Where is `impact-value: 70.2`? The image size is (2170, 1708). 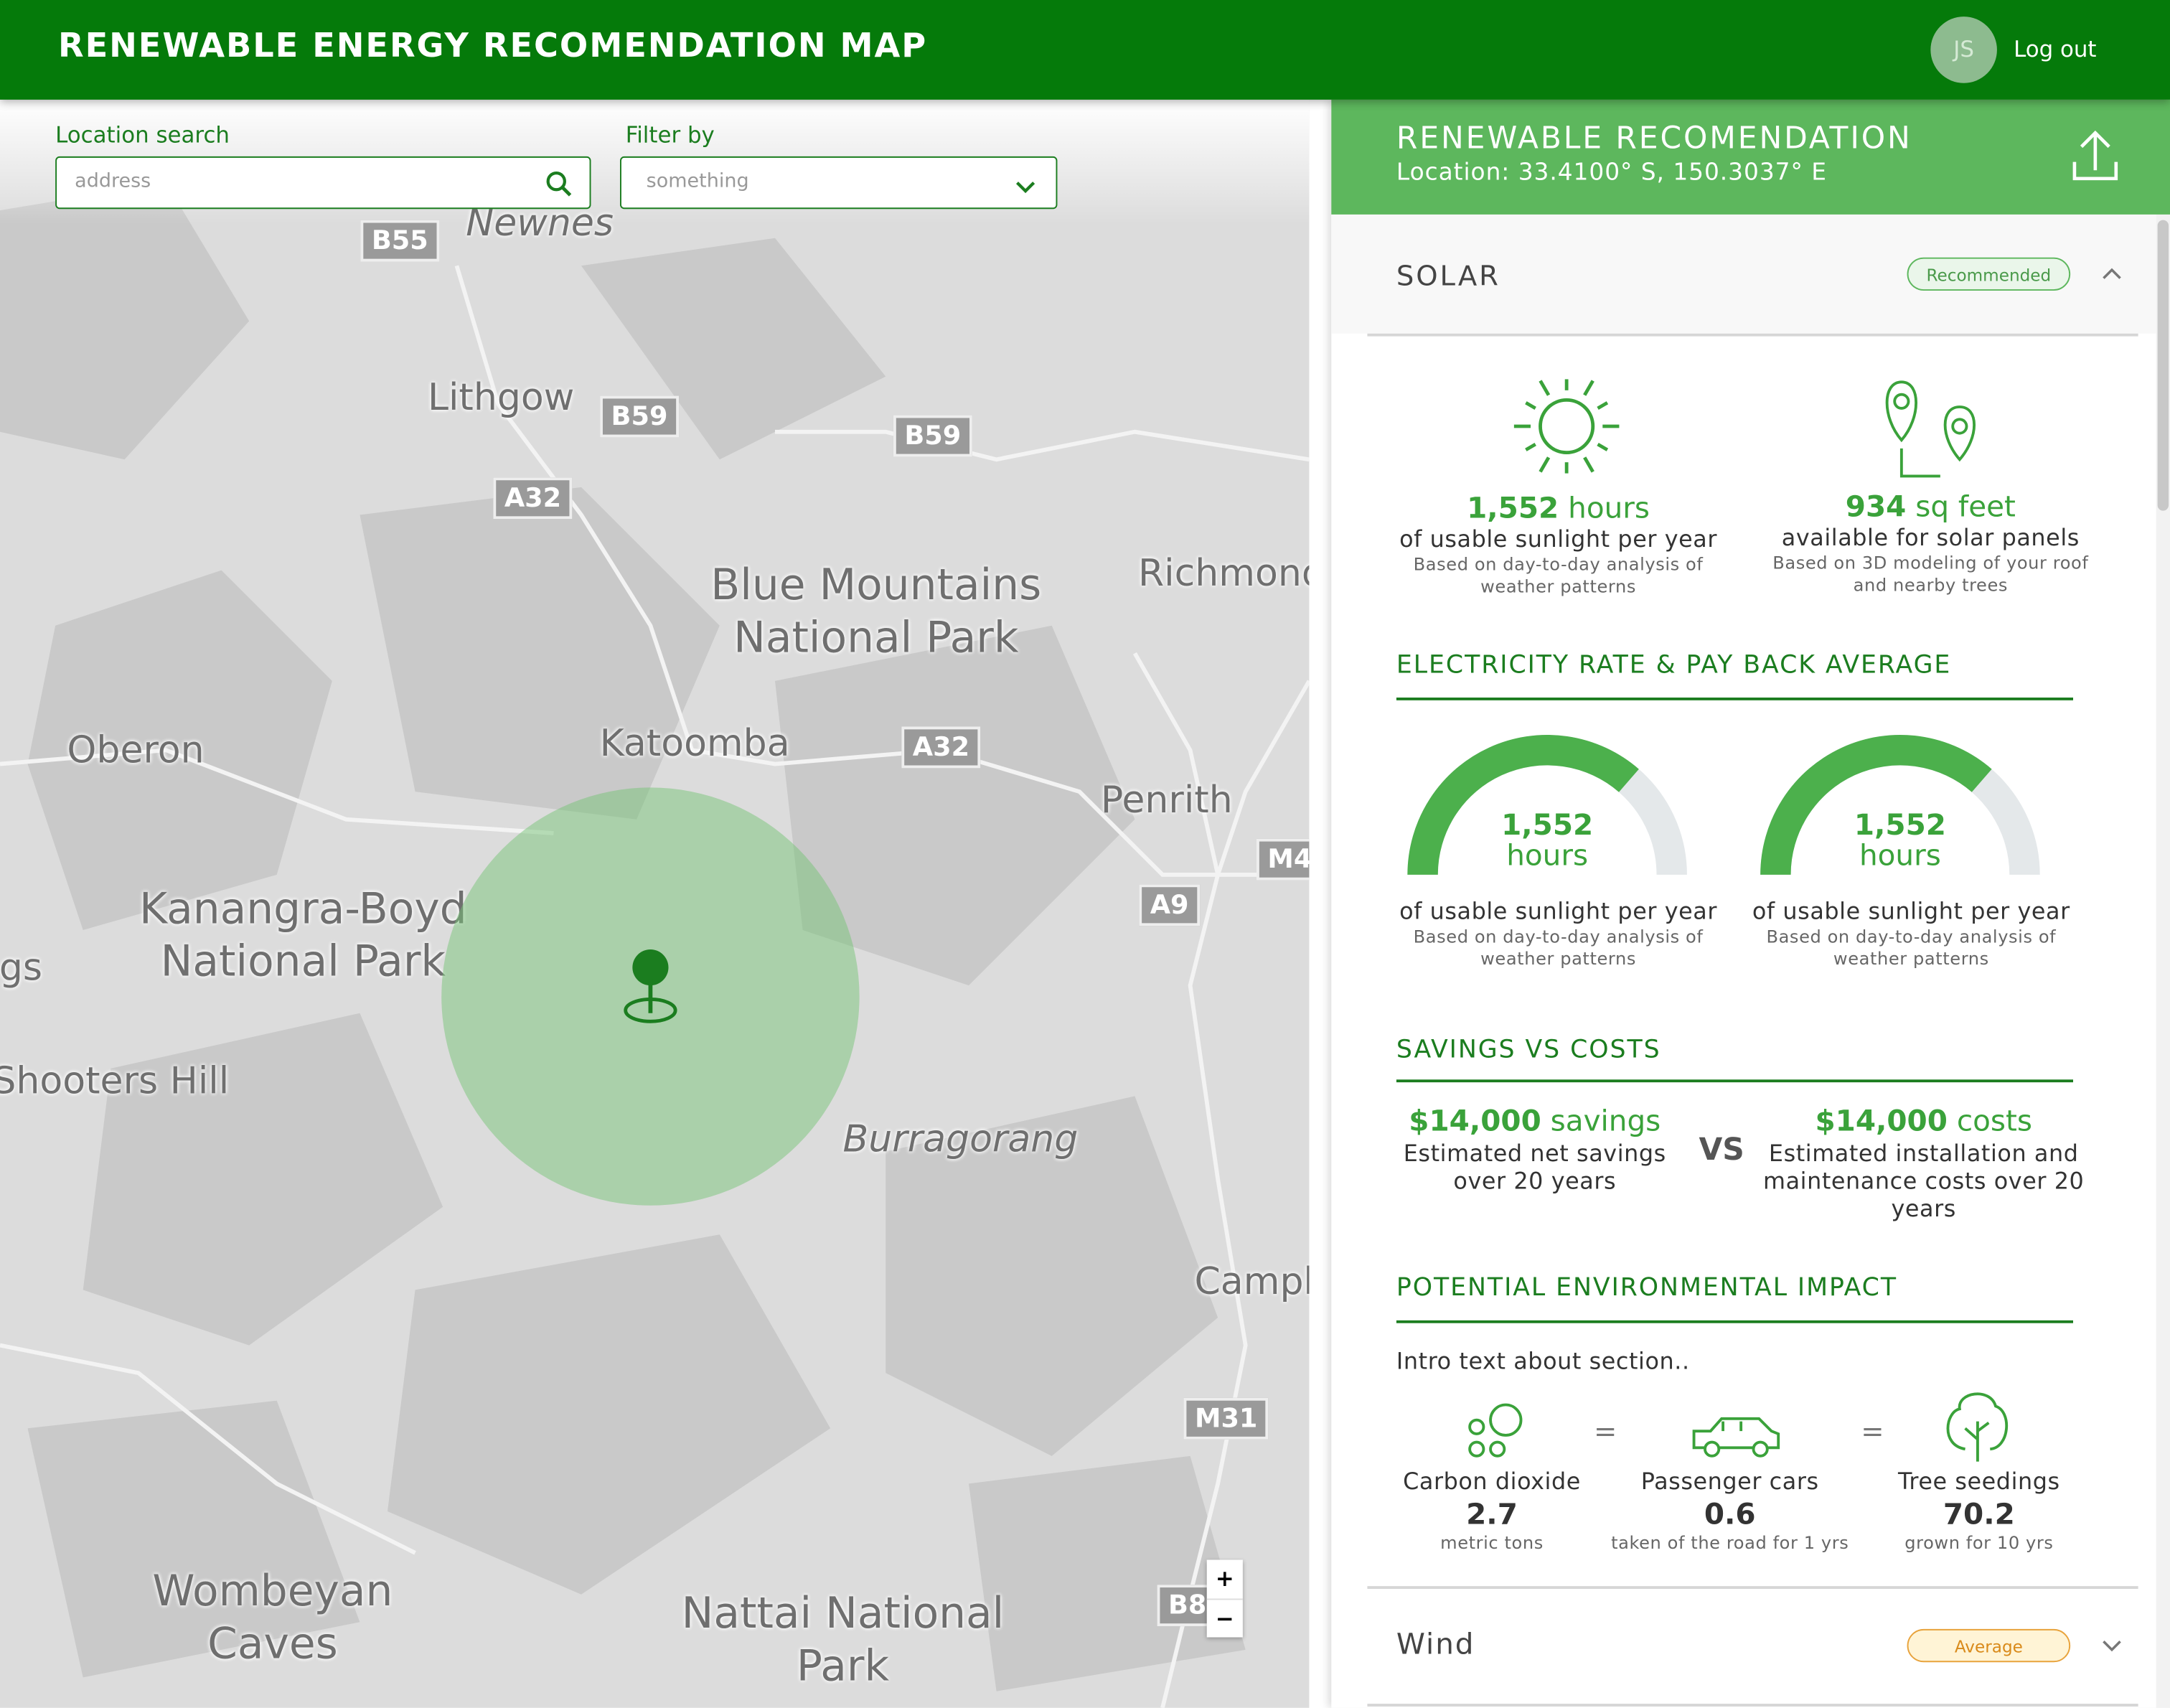 impact-value: 70.2 is located at coordinates (1979, 1514).